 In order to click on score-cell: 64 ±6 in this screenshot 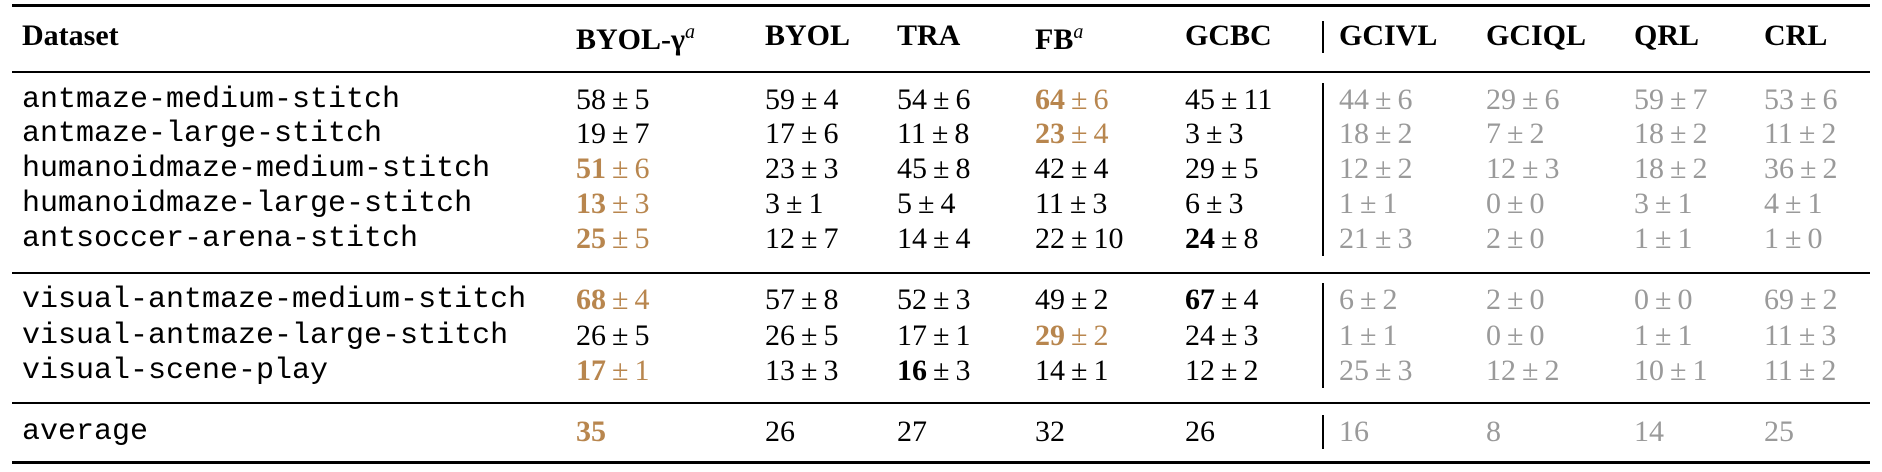, I will do `click(1071, 100)`.